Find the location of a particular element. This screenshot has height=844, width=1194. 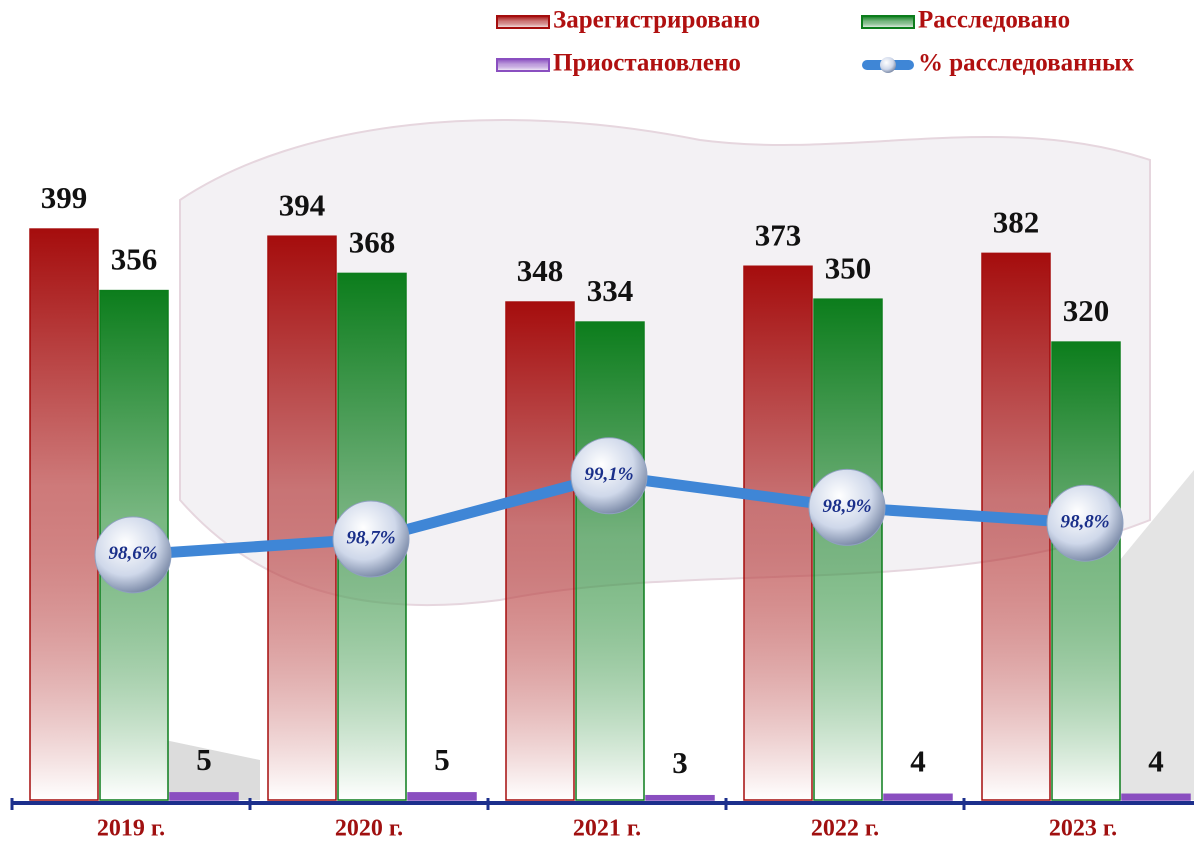

data-label: 3 is located at coordinates (680, 762).